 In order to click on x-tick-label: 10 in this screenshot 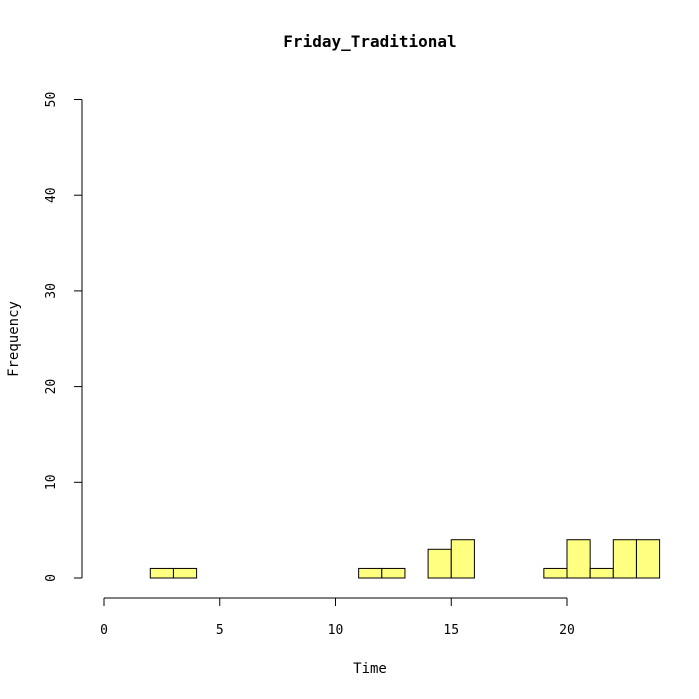, I will do `click(336, 630)`.